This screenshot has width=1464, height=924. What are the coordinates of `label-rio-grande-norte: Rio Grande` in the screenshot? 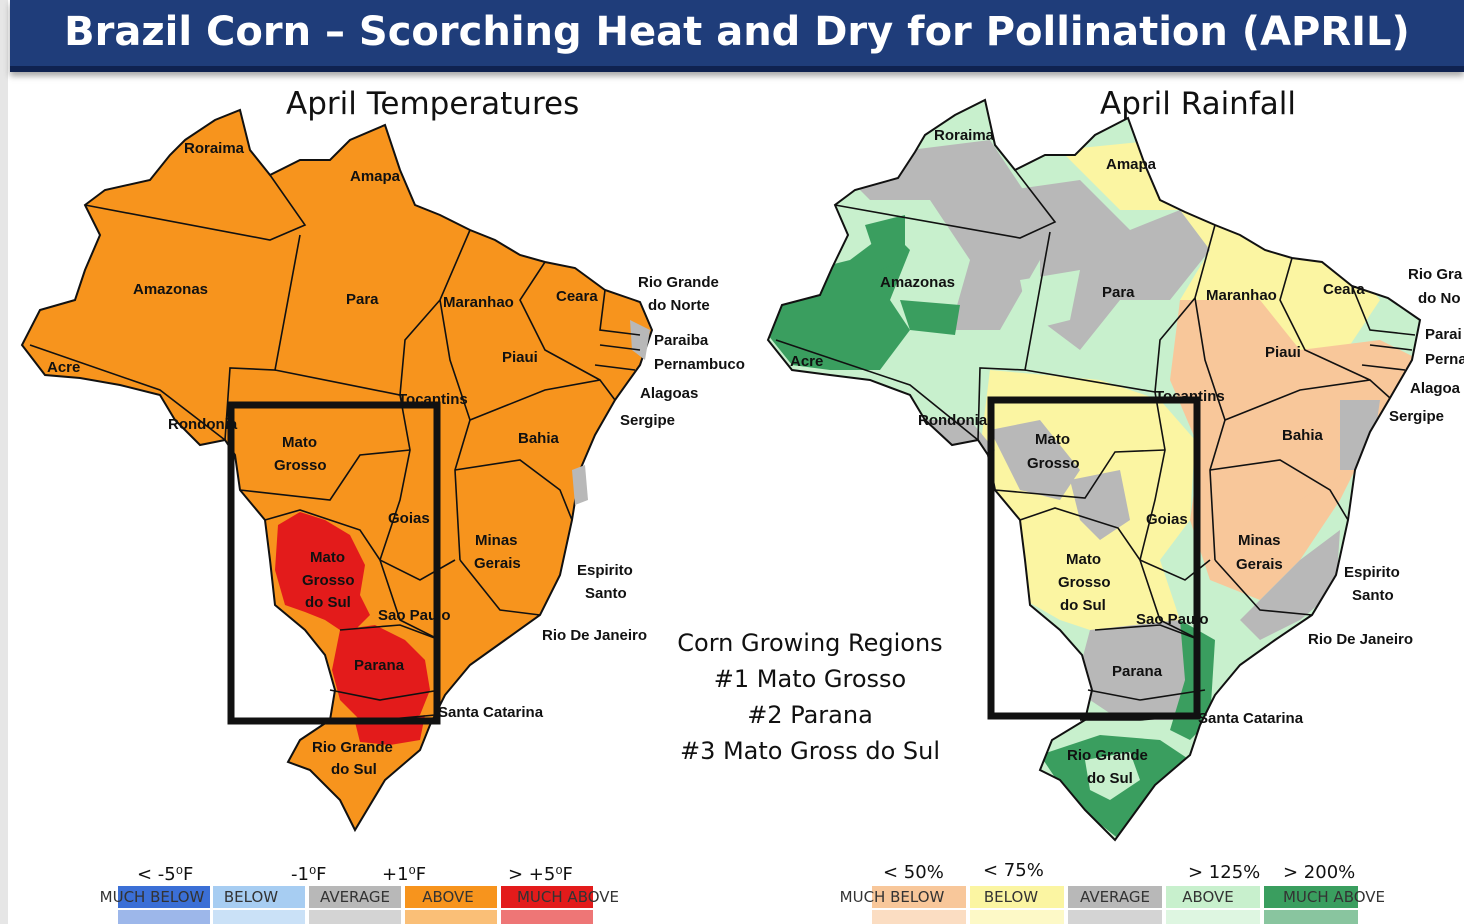 It's located at (678, 282).